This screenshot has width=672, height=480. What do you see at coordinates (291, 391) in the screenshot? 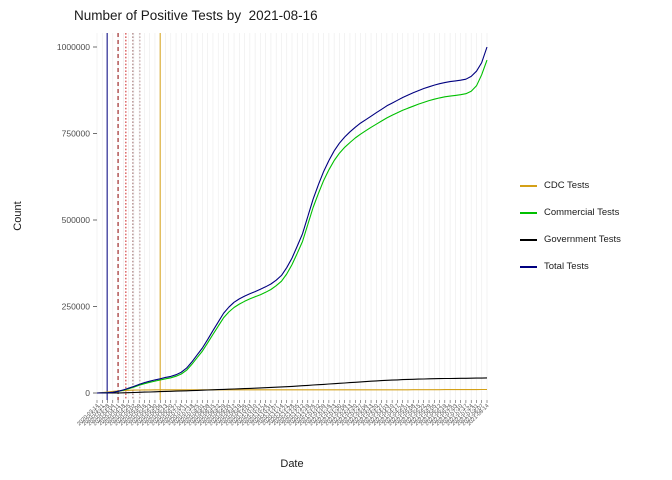
I see `series-line-cdc-tests` at bounding box center [291, 391].